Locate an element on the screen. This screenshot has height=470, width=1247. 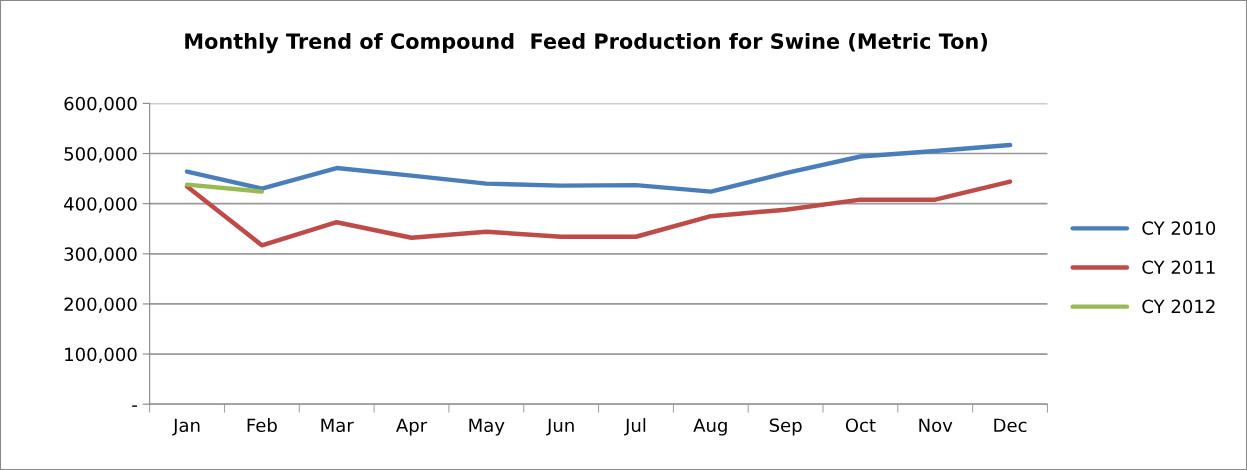
x-tick-label: Aug is located at coordinates (710, 427).